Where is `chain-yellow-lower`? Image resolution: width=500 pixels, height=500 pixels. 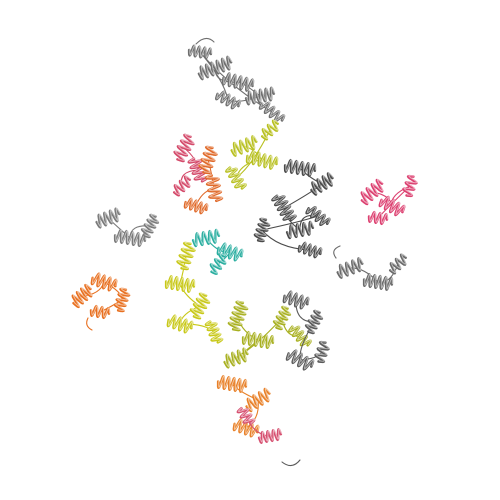
chain-yellow-lower is located at coordinates (194, 292).